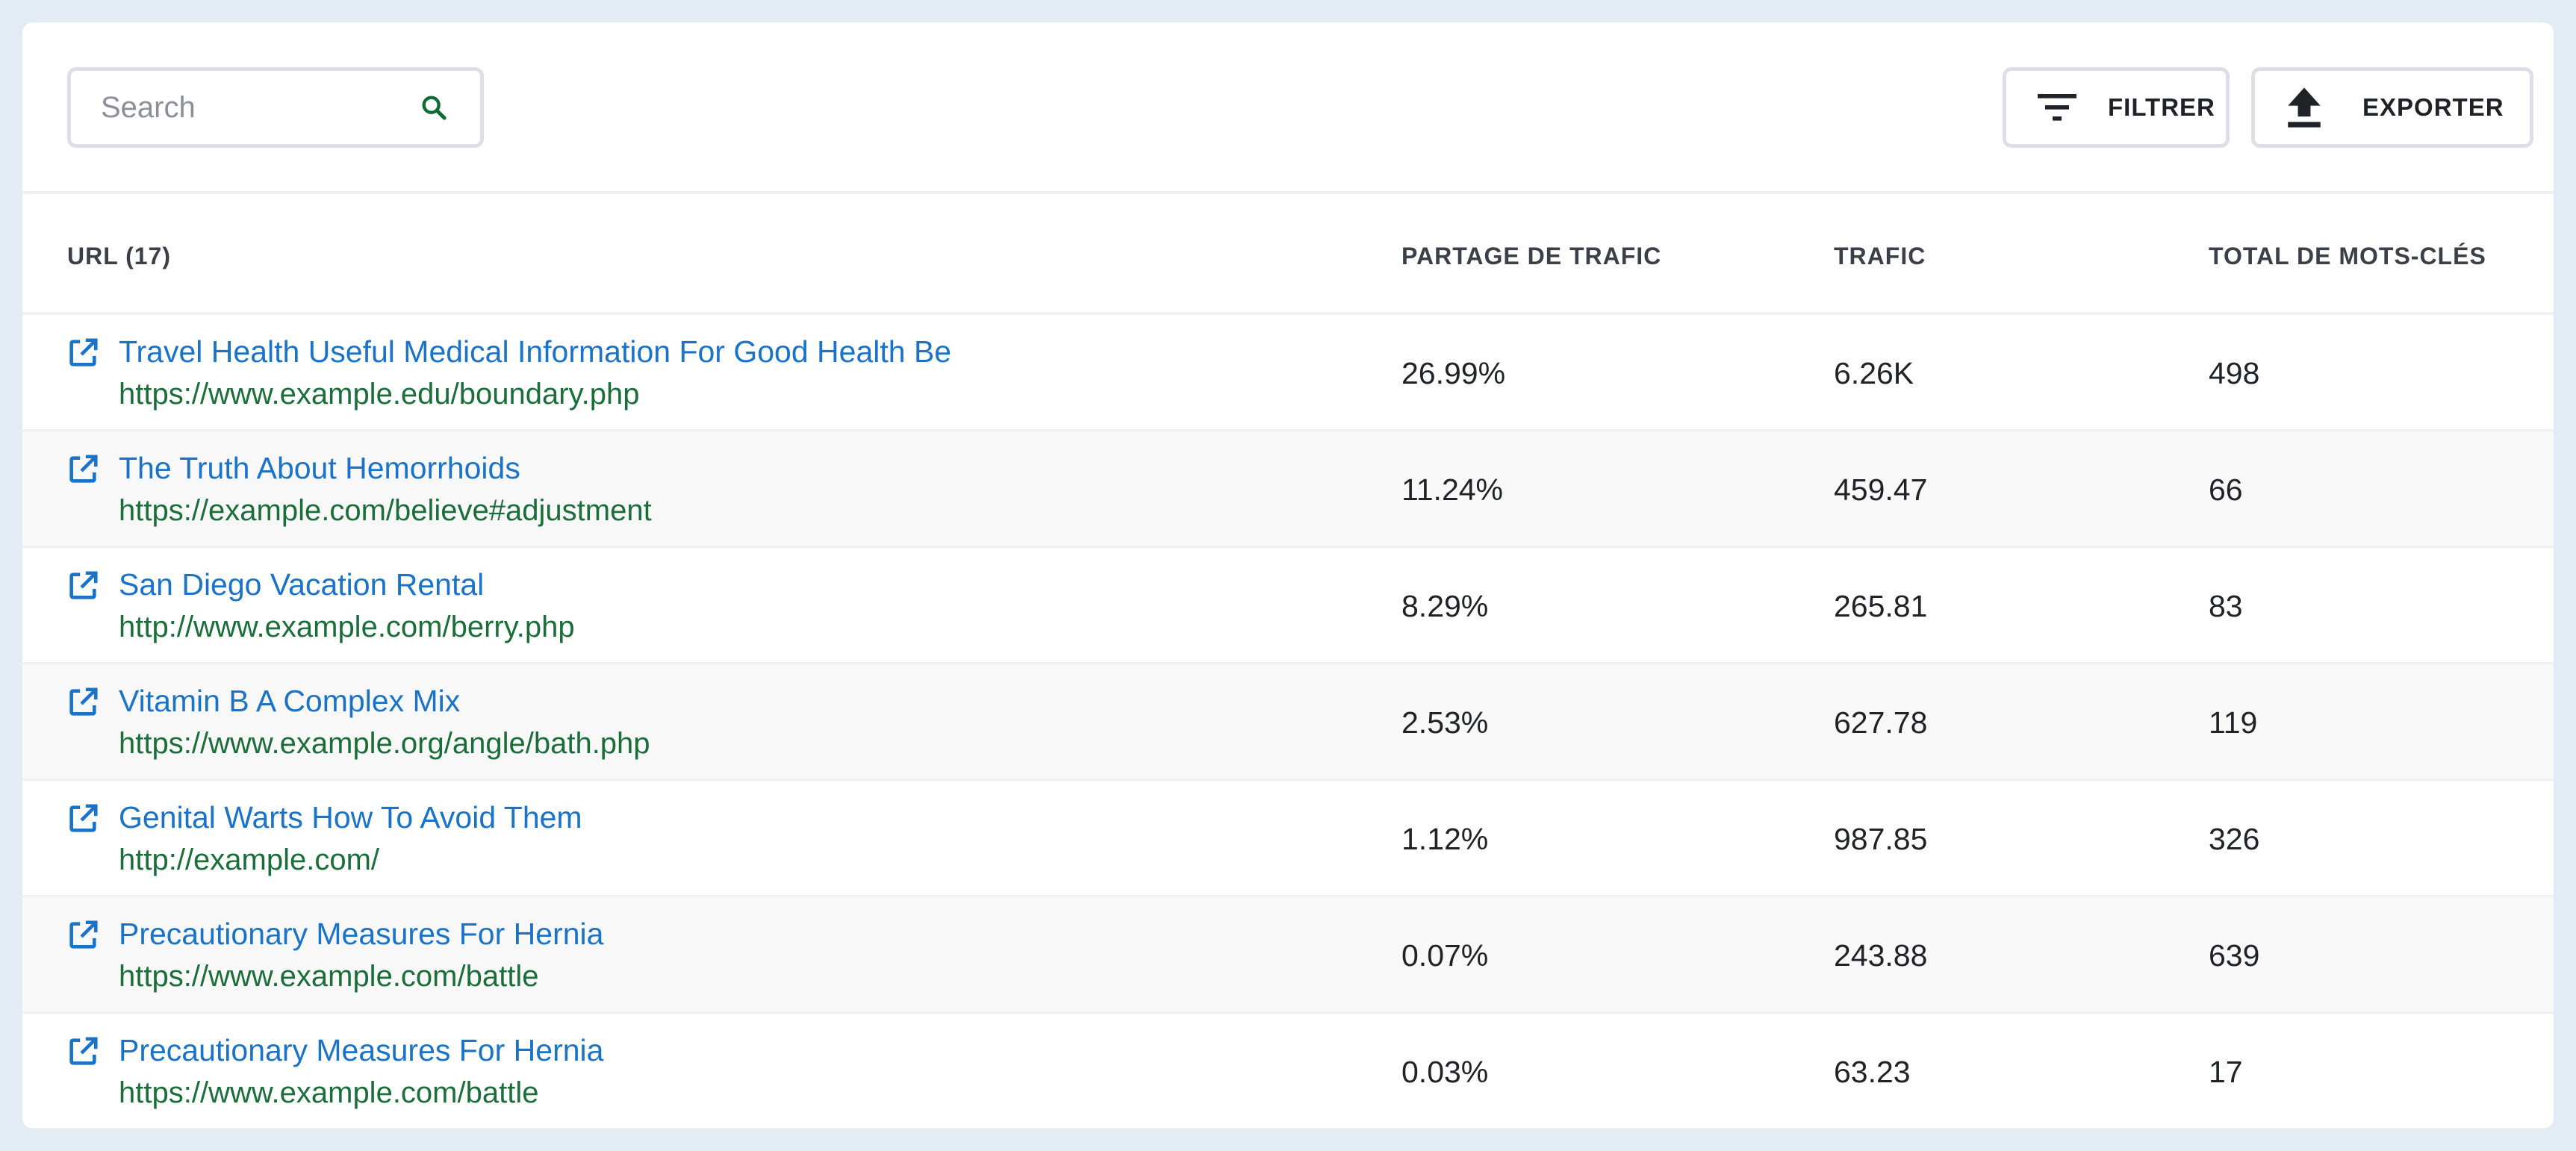 The image size is (2576, 1151). Describe the element at coordinates (1881, 605) in the screenshot. I see `traffic-value: 265.81` at that location.